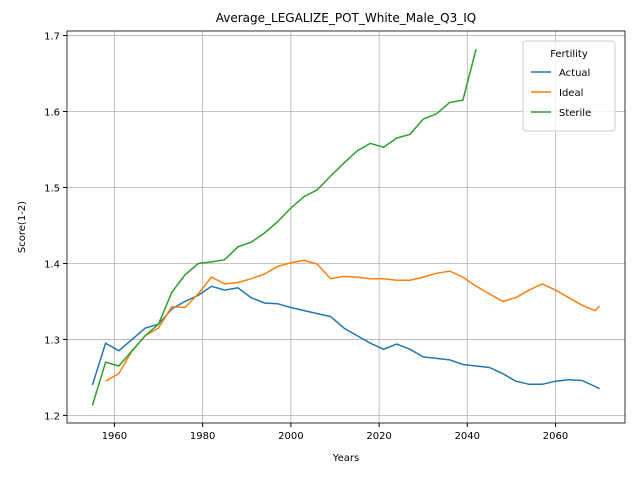 The width and height of the screenshot is (640, 484). What do you see at coordinates (52, 340) in the screenshot?
I see `y-tick-label: 1.3` at bounding box center [52, 340].